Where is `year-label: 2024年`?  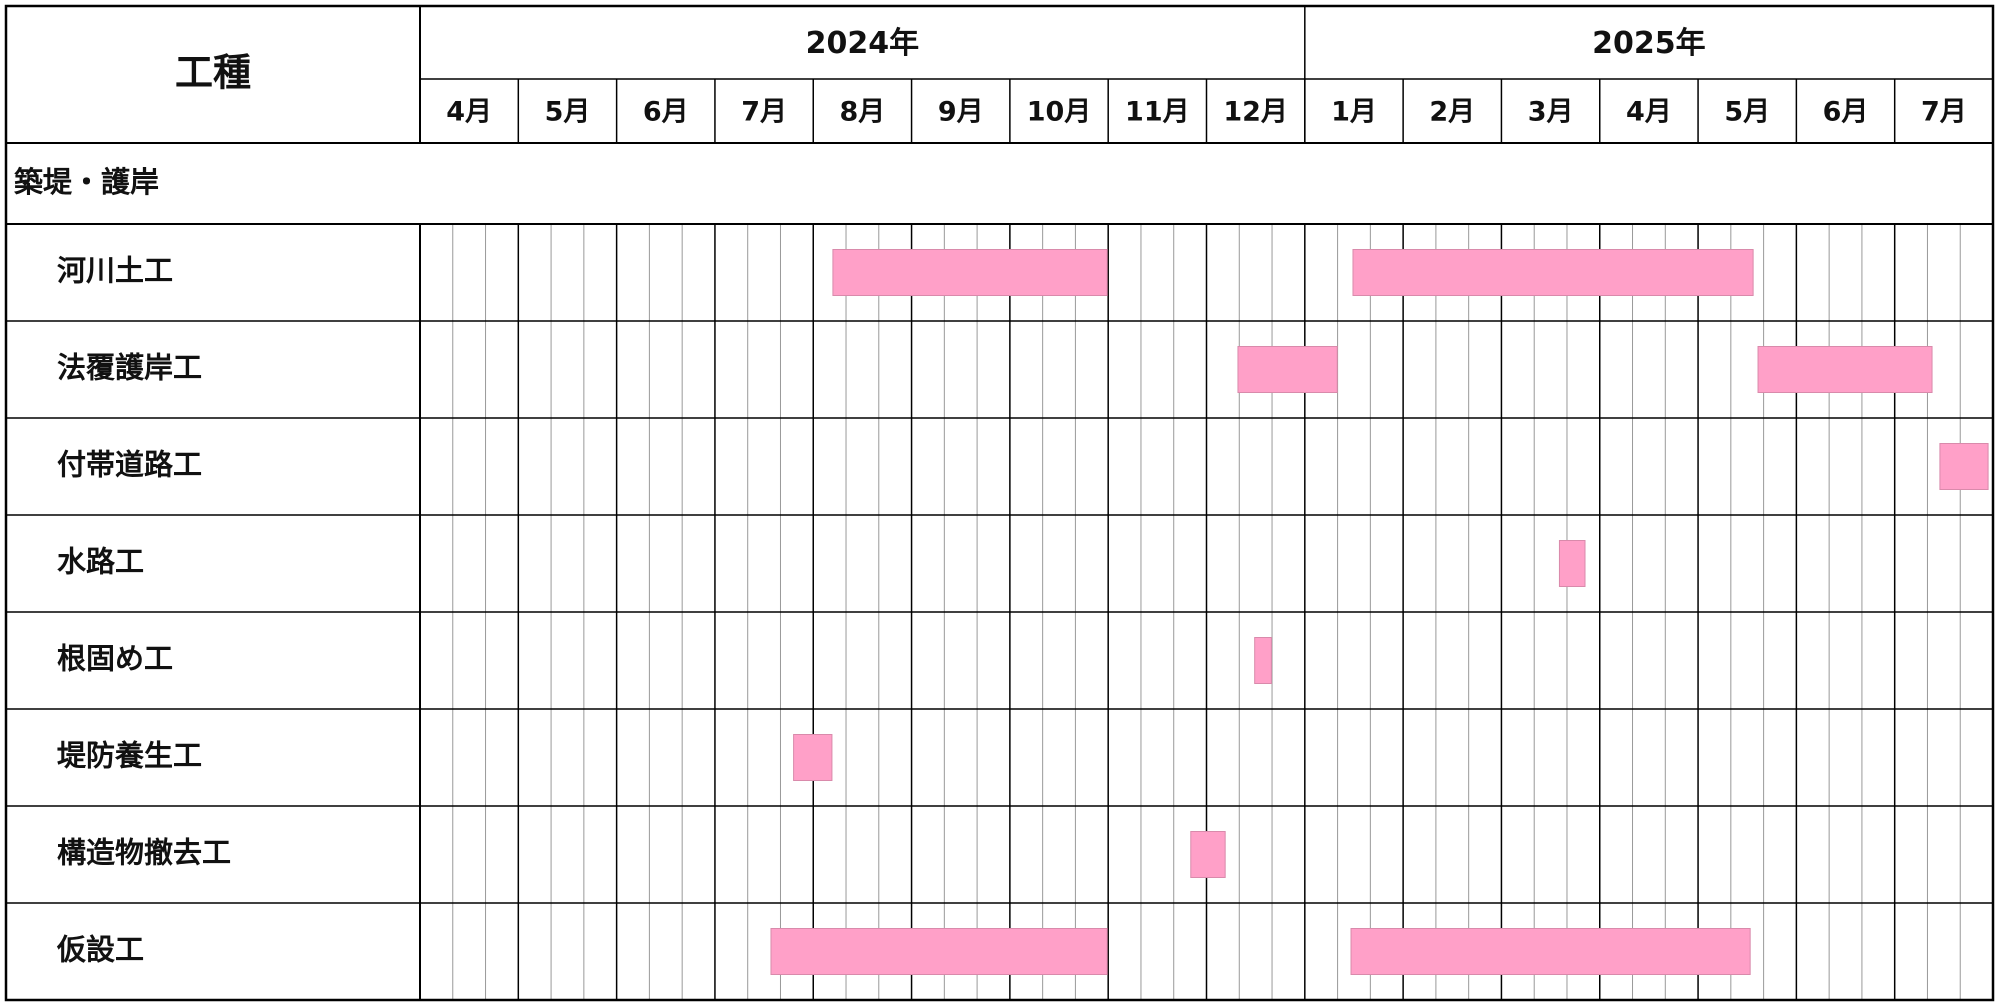 year-label: 2024年 is located at coordinates (863, 43).